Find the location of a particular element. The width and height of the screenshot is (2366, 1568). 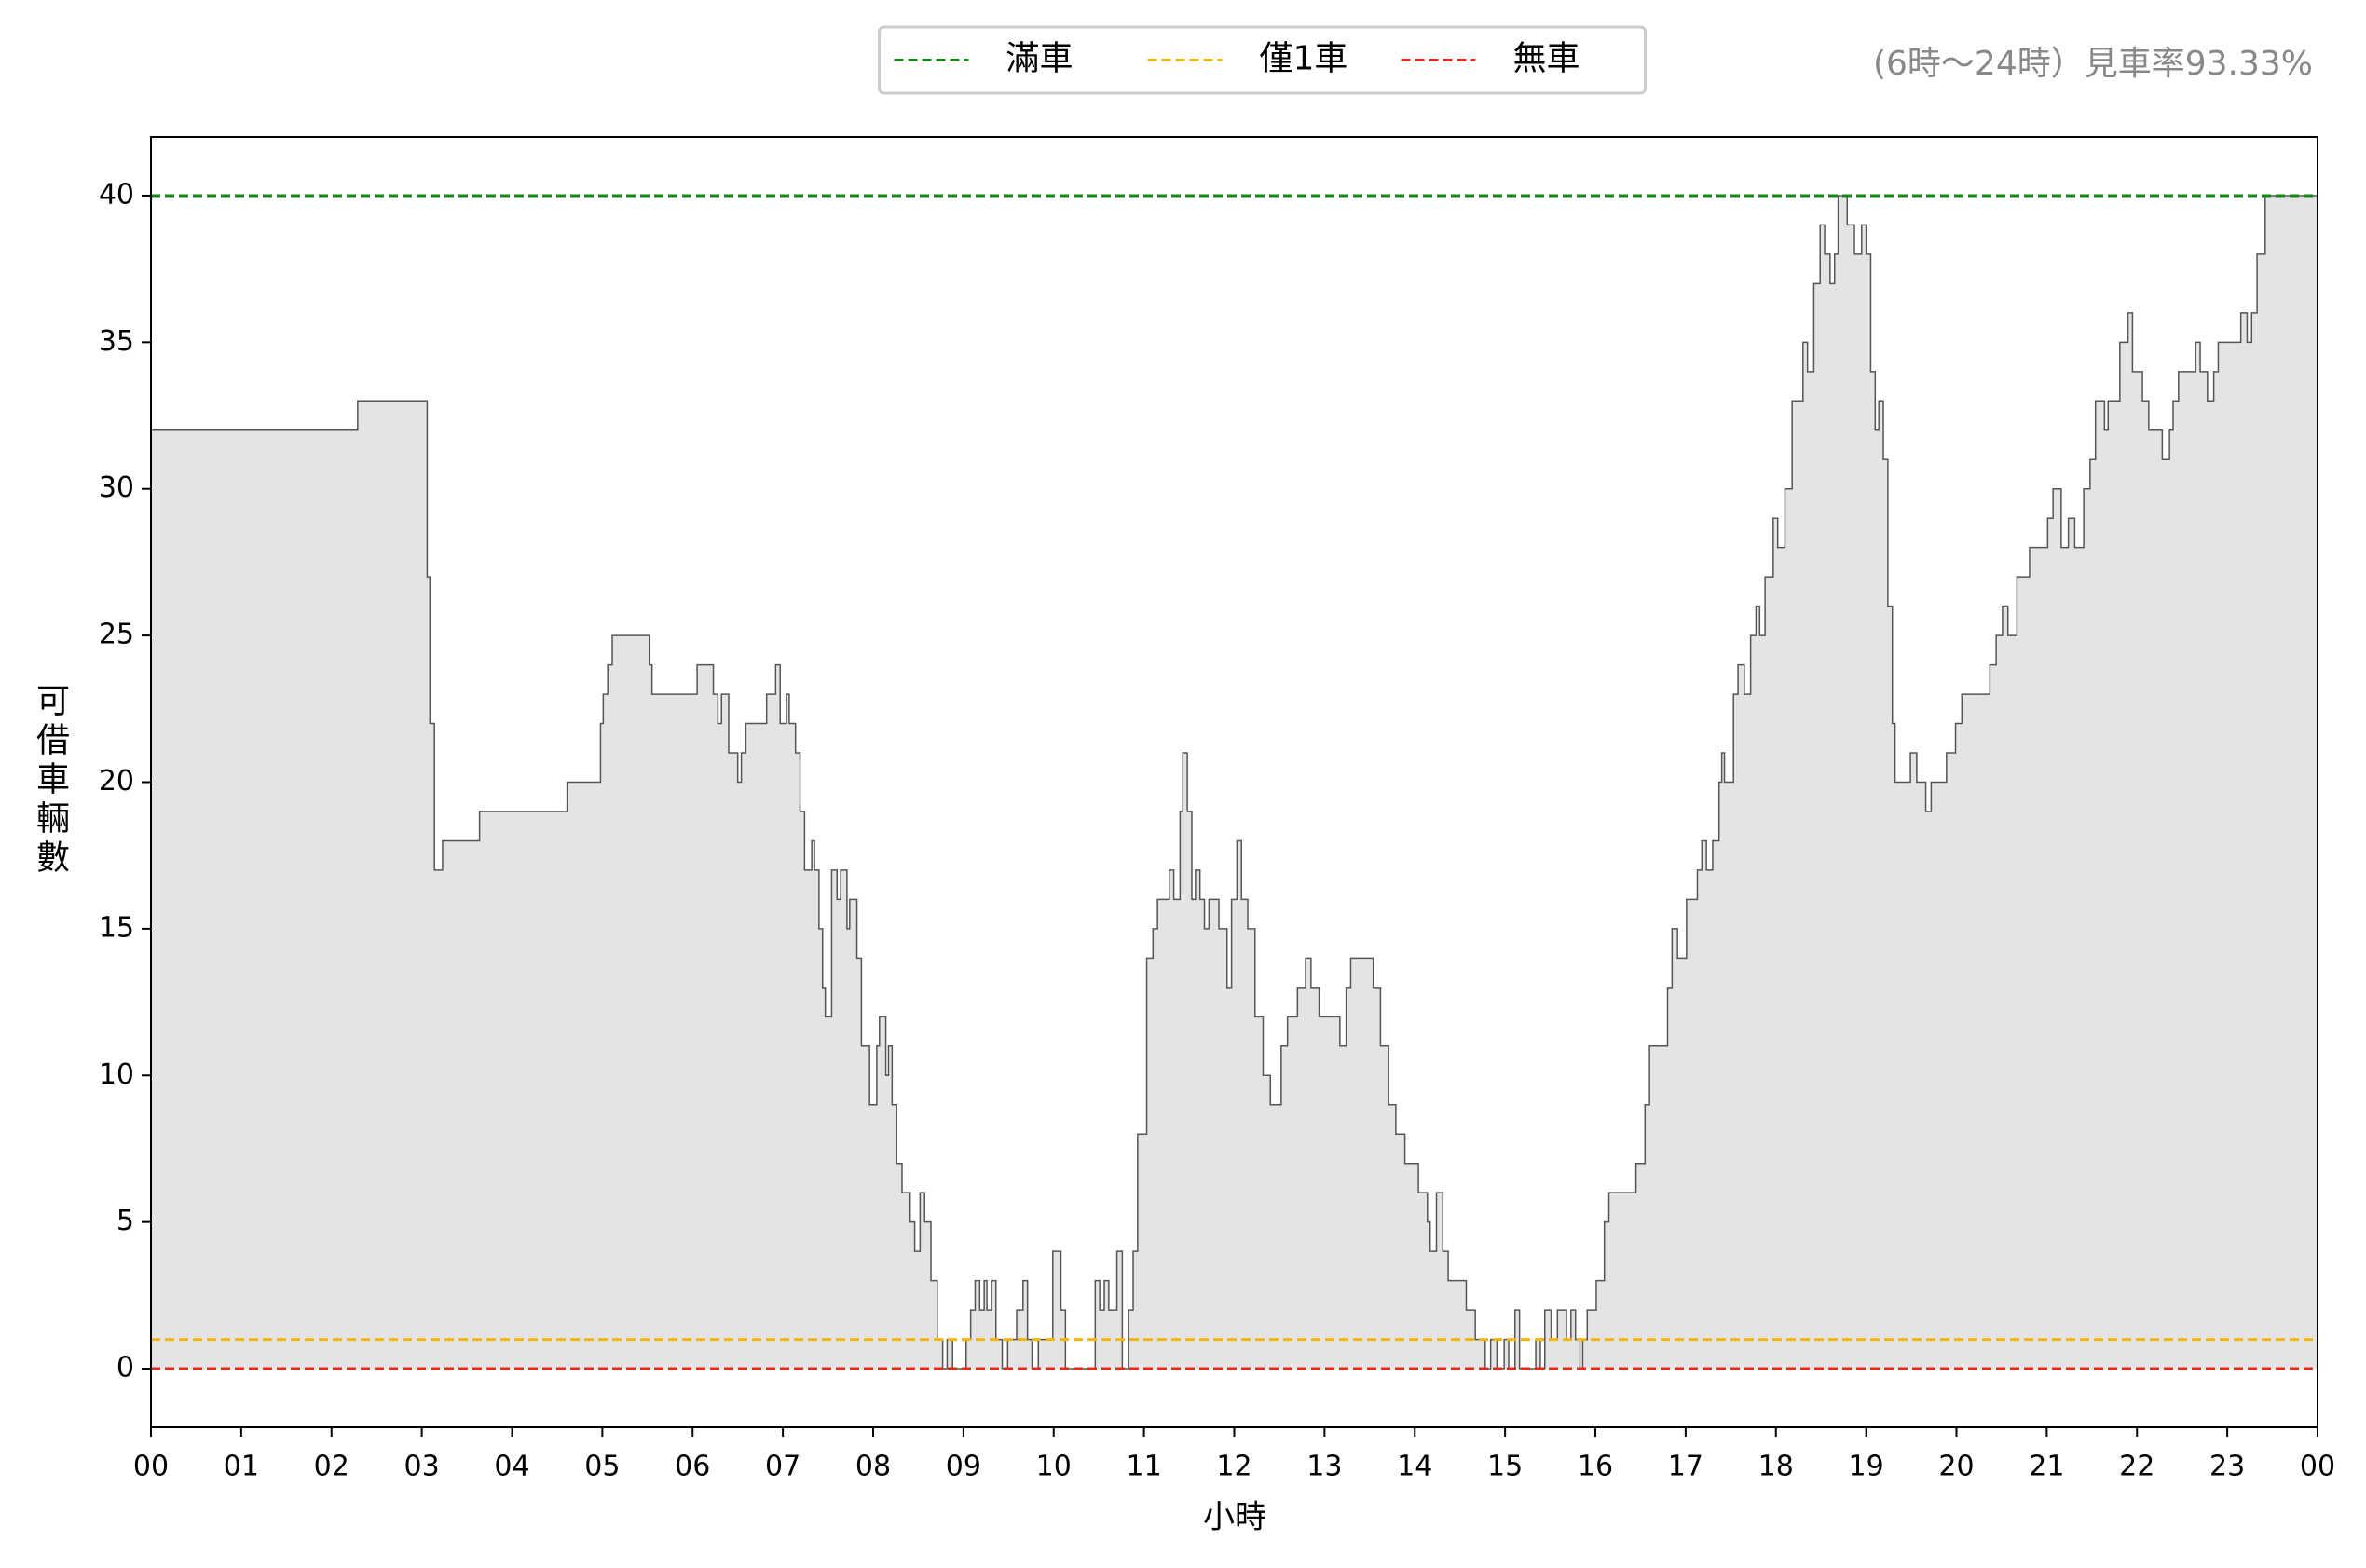

annotation: (6時～24時）見車率93.33% is located at coordinates (2093, 64).